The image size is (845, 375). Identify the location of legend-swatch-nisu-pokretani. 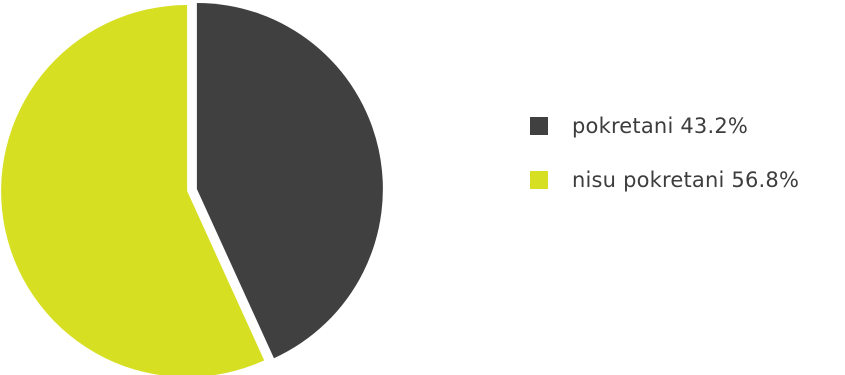
(539, 179).